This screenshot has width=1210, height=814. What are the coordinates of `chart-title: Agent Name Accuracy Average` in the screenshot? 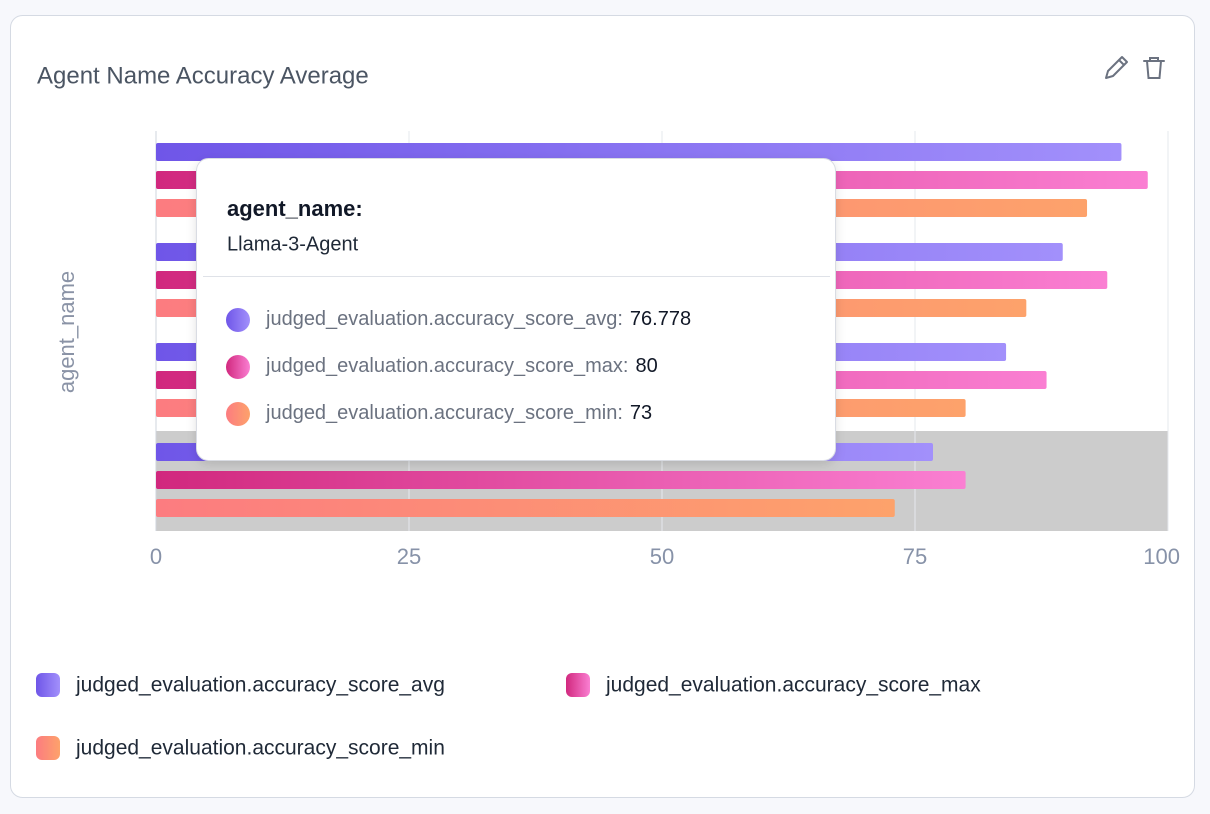 It's located at (203, 75).